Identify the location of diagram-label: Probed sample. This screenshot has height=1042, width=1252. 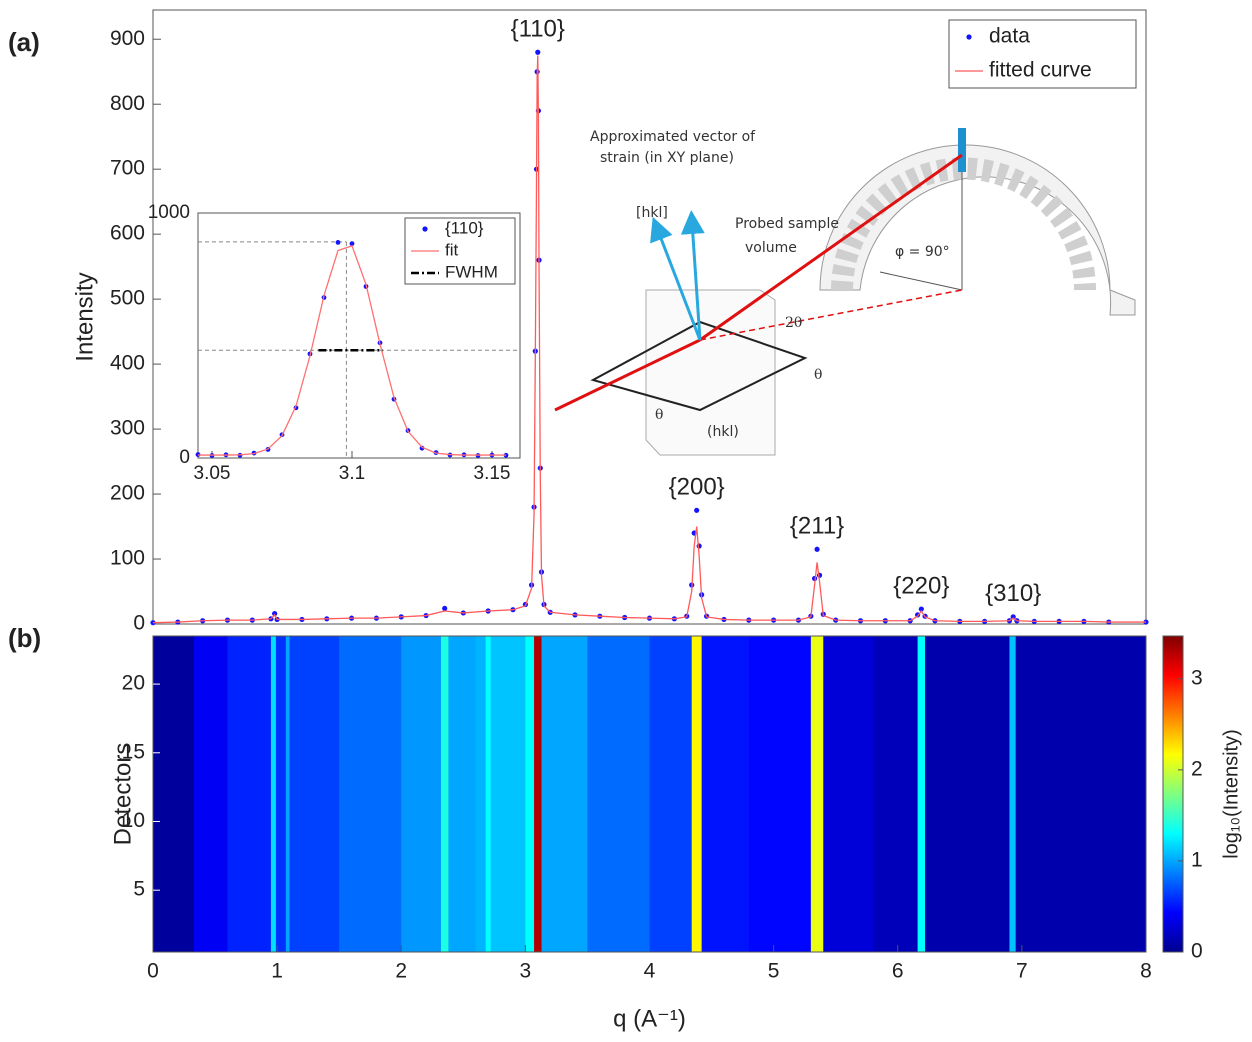
(787, 224).